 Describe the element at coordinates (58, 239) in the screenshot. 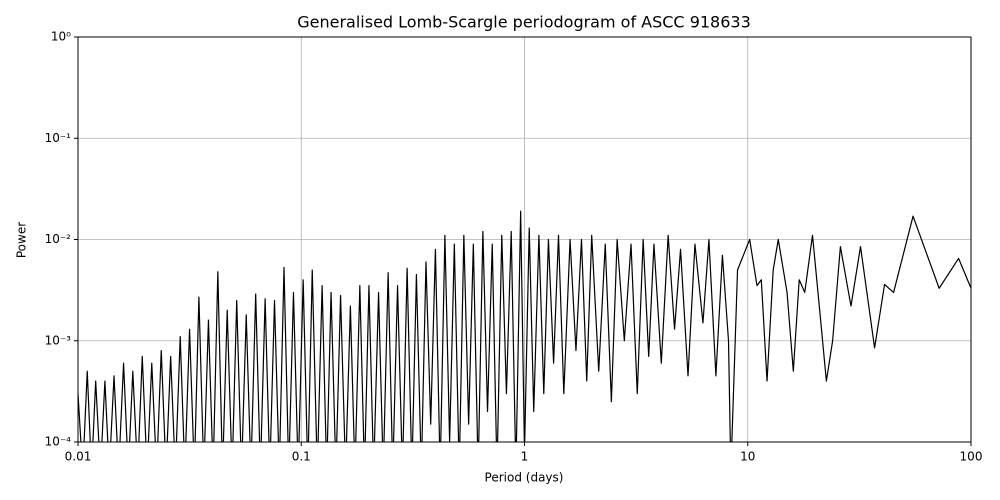

I see `y-tick-label: 10⁻²` at that location.